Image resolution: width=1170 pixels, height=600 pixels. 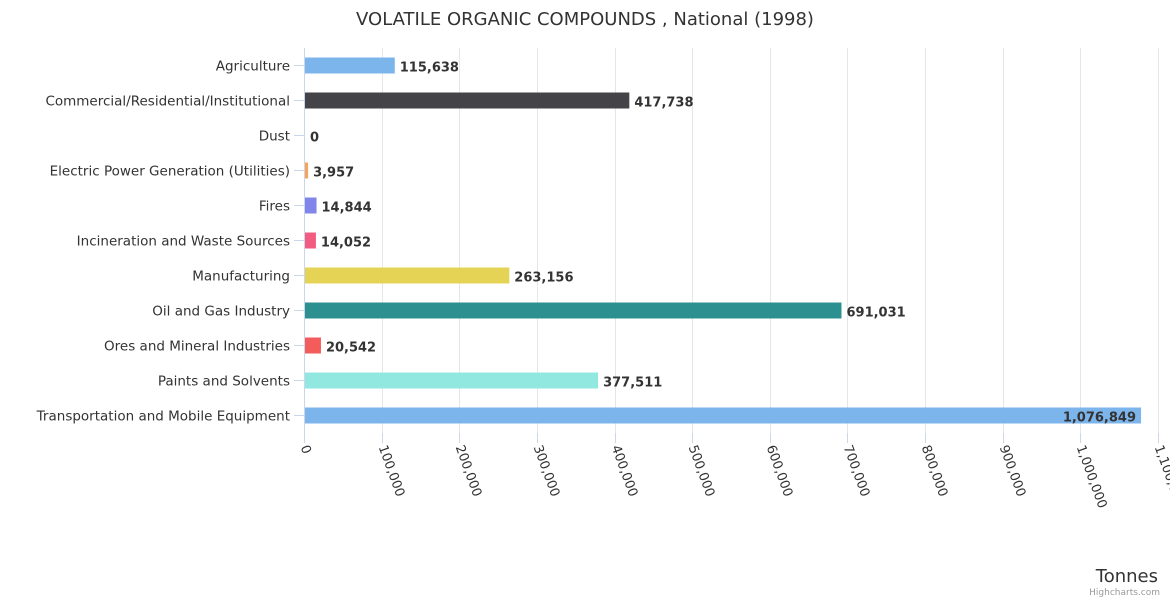 What do you see at coordinates (429, 68) in the screenshot?
I see `data-label: 115,638` at bounding box center [429, 68].